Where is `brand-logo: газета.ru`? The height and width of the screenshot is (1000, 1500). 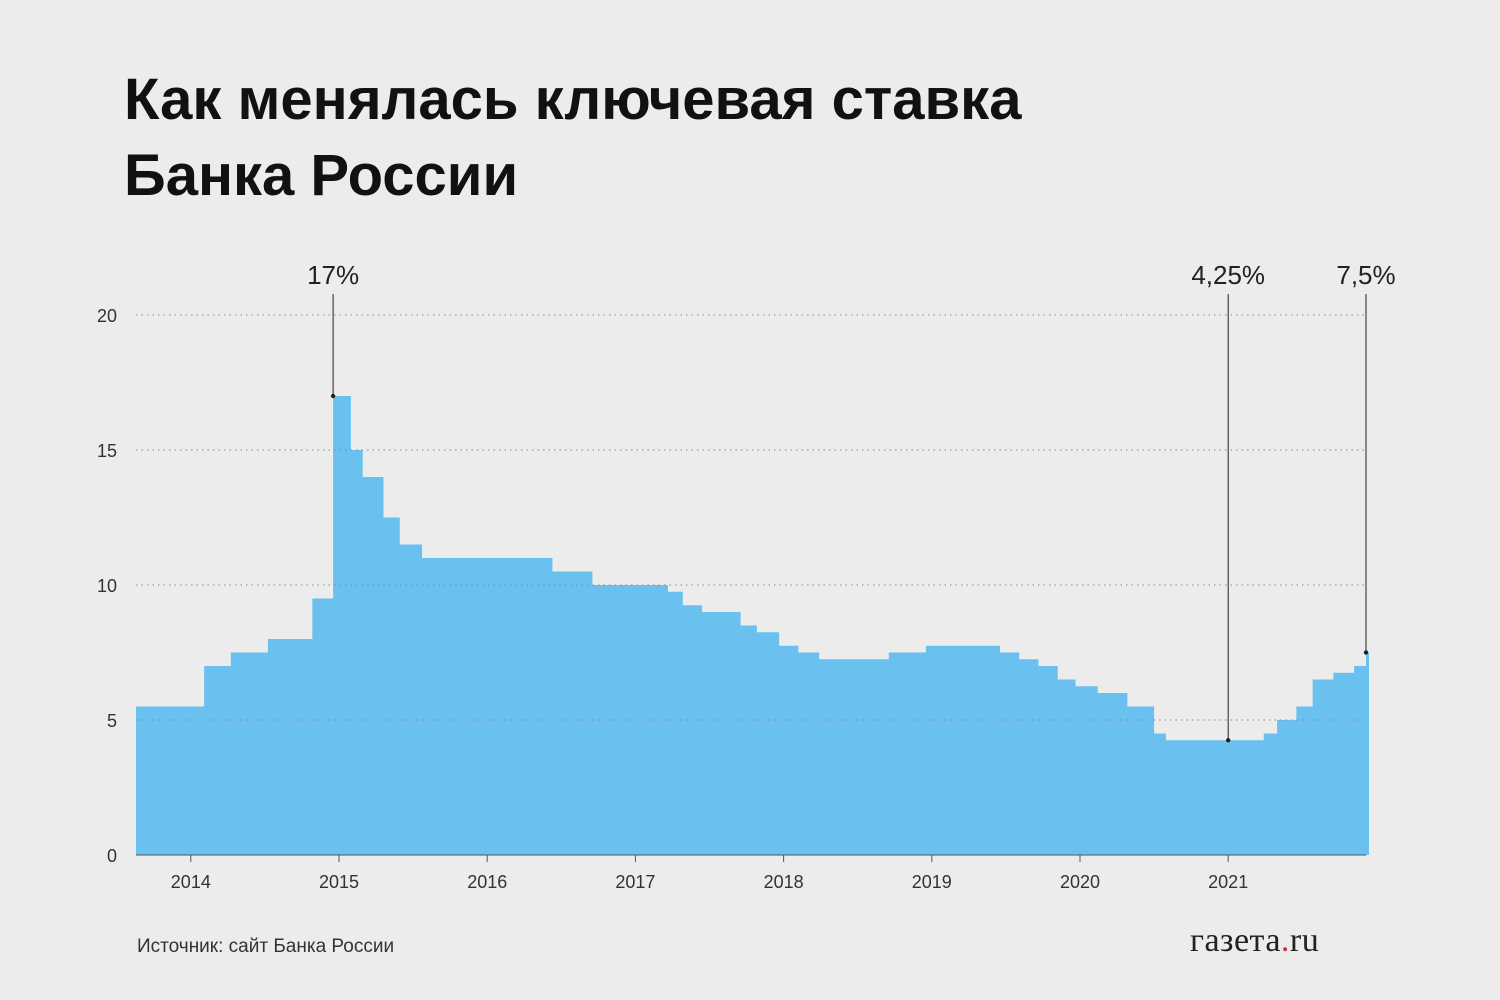
brand-logo: газета.ru is located at coordinates (1254, 941).